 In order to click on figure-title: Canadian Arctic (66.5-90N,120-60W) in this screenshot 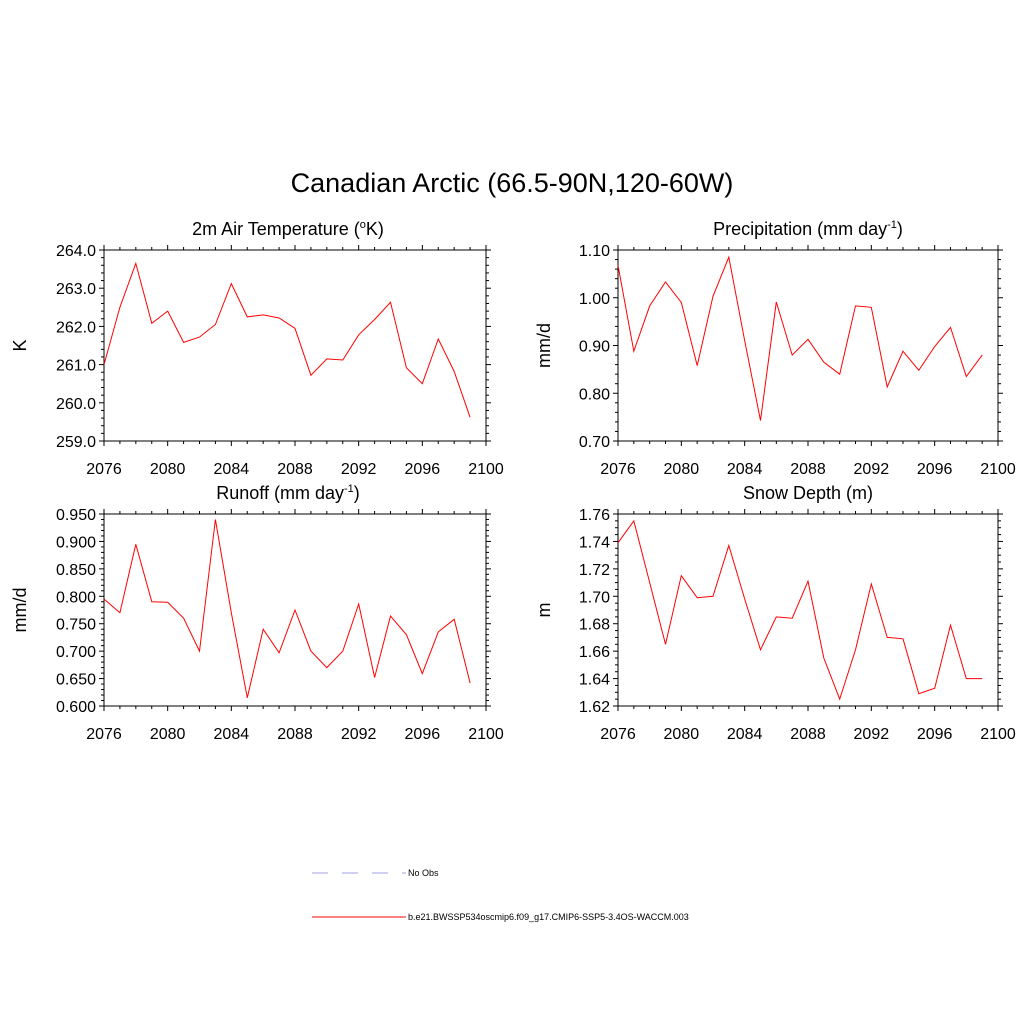, I will do `click(512, 183)`.